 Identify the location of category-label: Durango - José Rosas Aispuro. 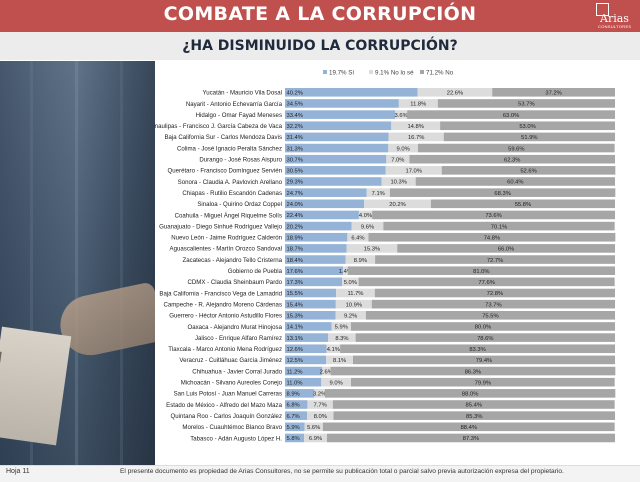
(240, 160).